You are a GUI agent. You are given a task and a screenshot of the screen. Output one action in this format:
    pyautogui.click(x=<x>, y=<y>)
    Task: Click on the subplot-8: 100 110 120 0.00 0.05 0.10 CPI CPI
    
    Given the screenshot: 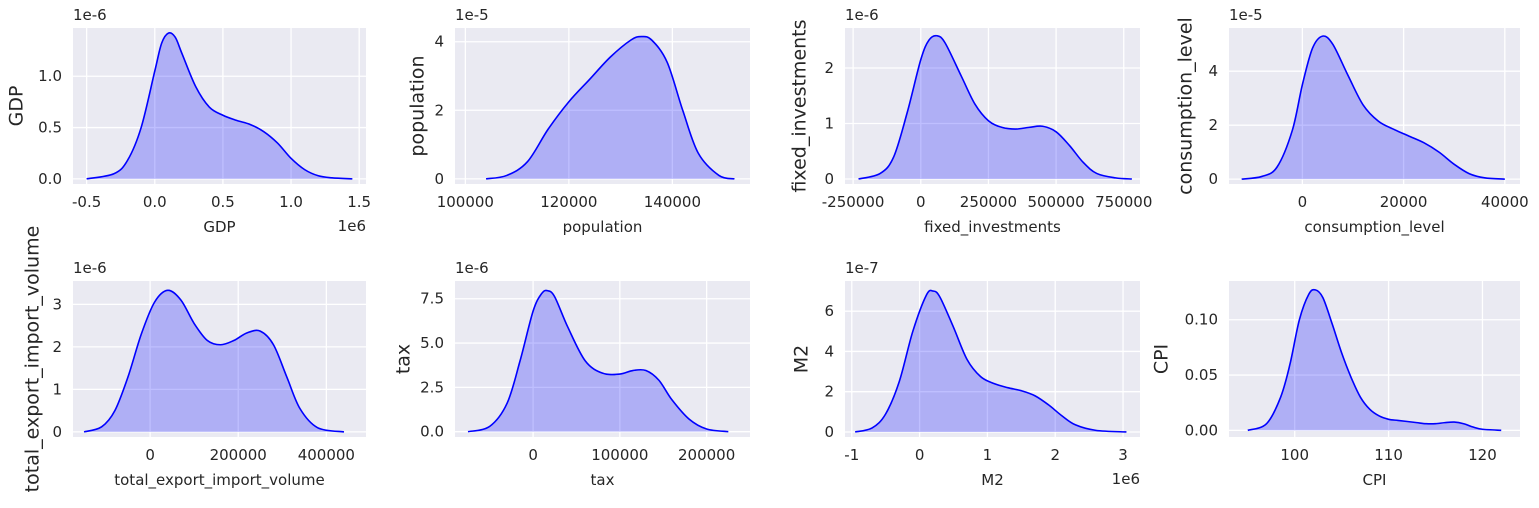 What is the action you would take?
    pyautogui.click(x=1335, y=385)
    